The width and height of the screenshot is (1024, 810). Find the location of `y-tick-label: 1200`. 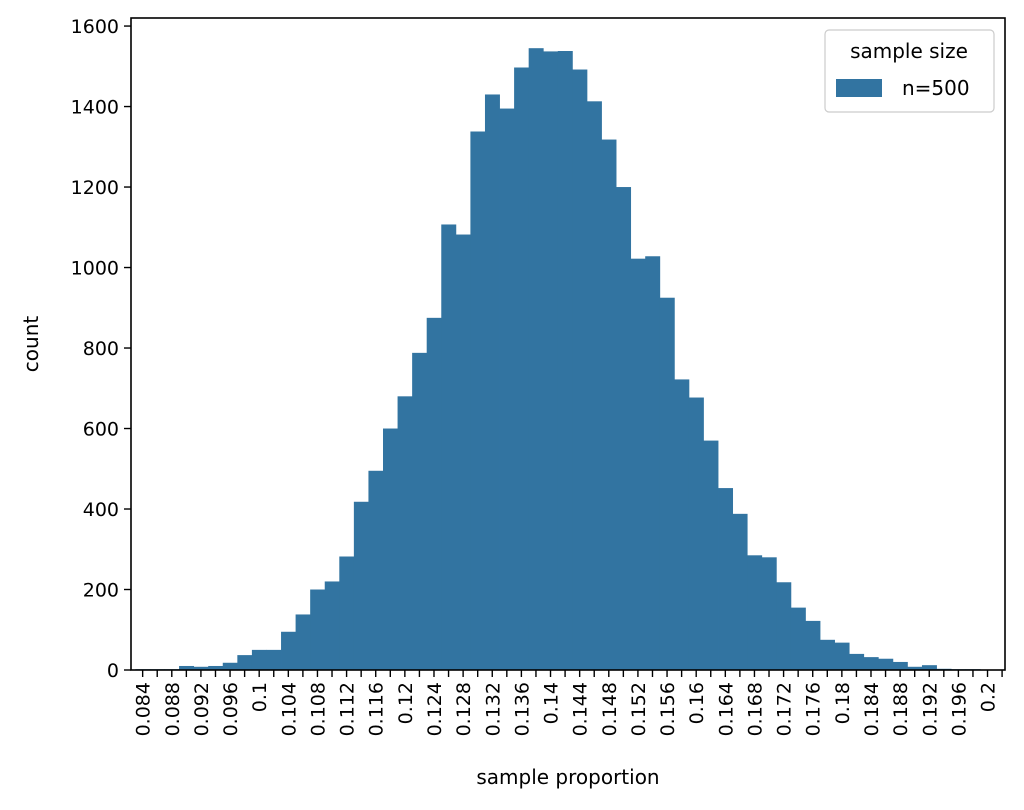

y-tick-label: 1200 is located at coordinates (95, 188).